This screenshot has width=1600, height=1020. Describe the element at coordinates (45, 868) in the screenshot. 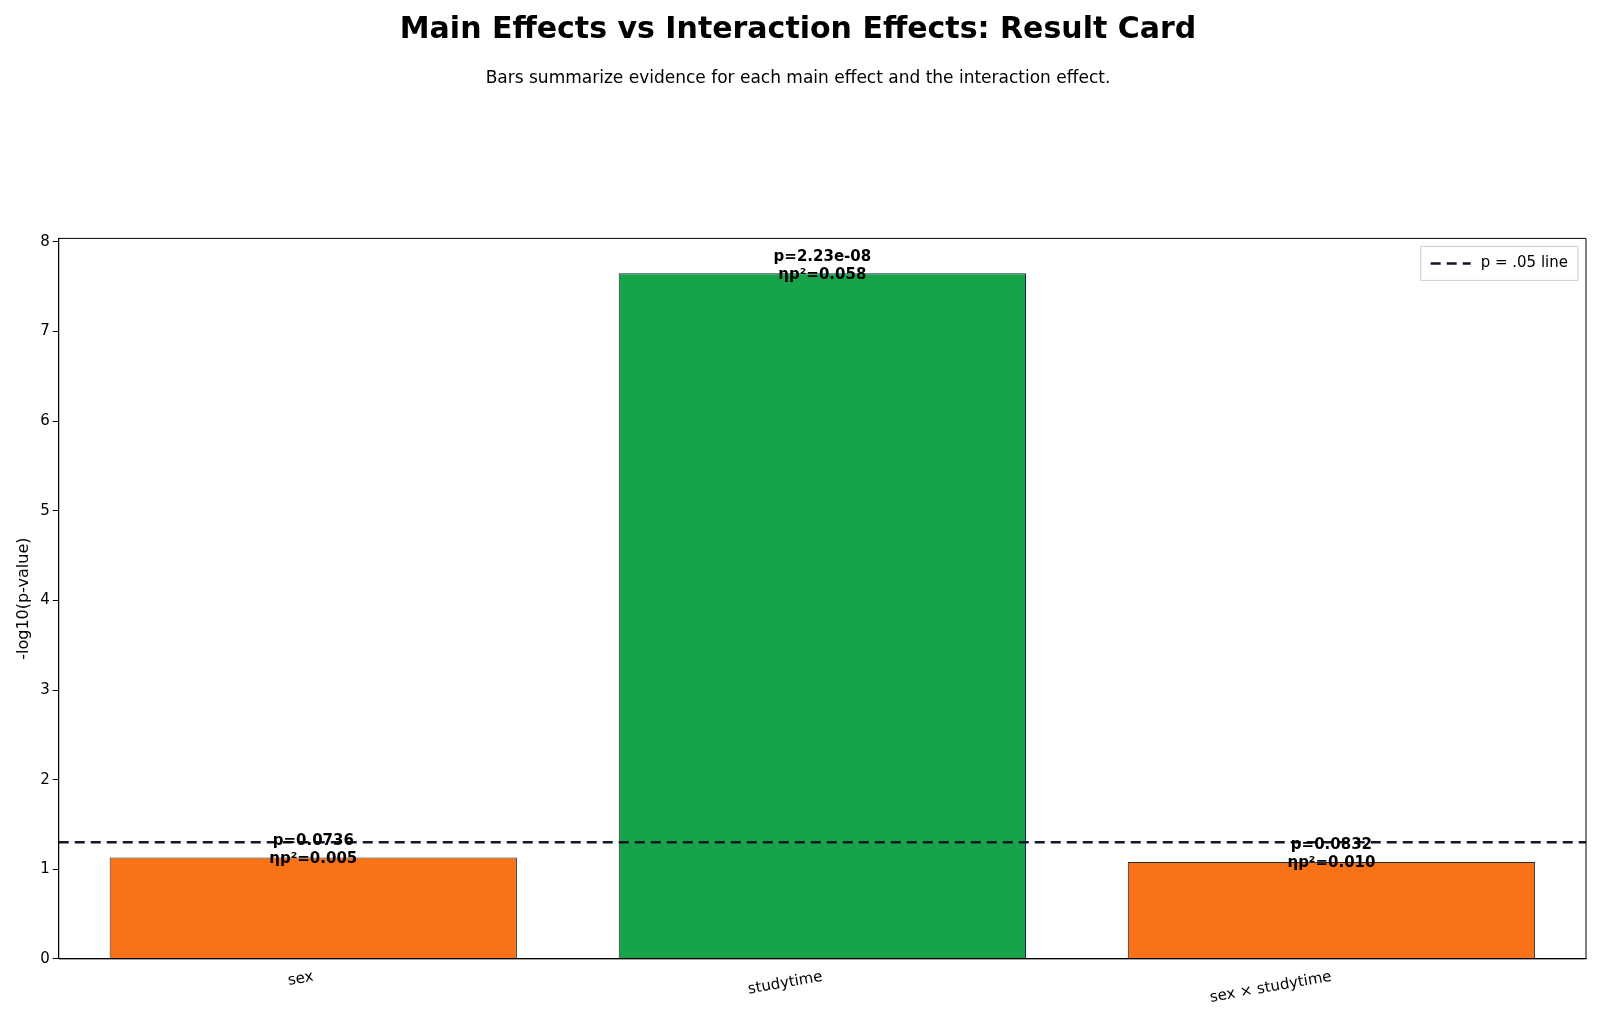

I see `y-tick-label: 1` at that location.